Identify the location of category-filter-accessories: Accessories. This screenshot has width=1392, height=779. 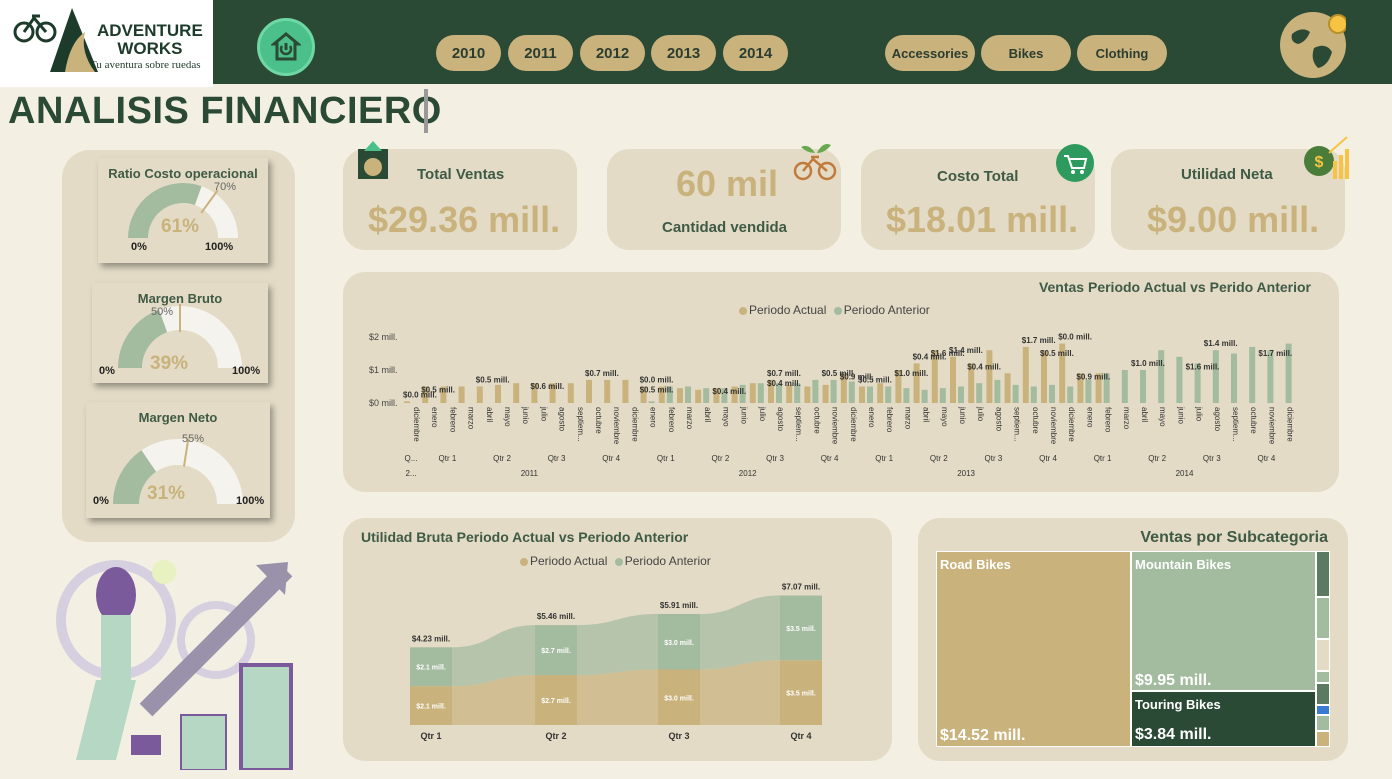
(930, 53).